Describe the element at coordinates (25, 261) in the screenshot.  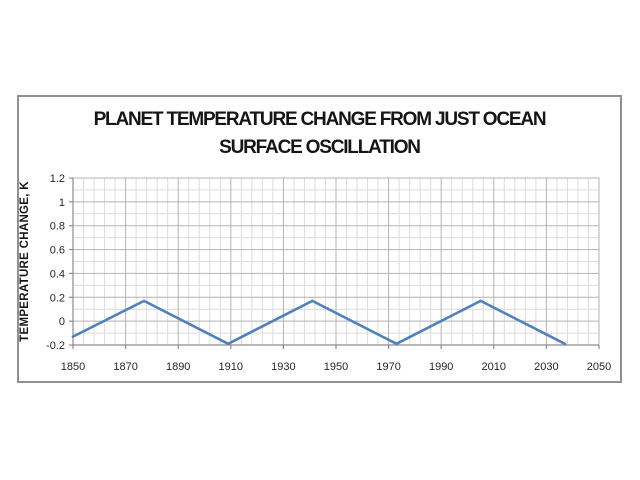
I see `y-axis-title: TEMPERATURE CHANGE, K` at that location.